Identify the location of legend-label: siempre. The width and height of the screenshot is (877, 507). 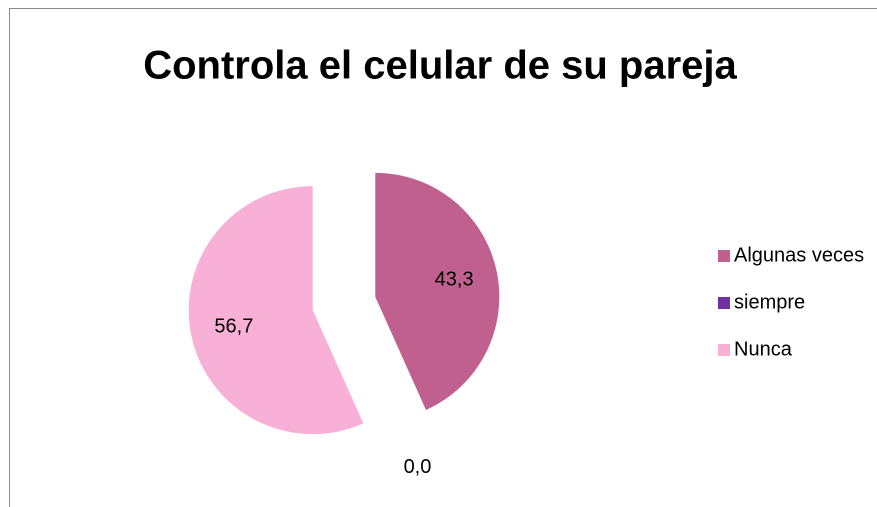
(769, 302).